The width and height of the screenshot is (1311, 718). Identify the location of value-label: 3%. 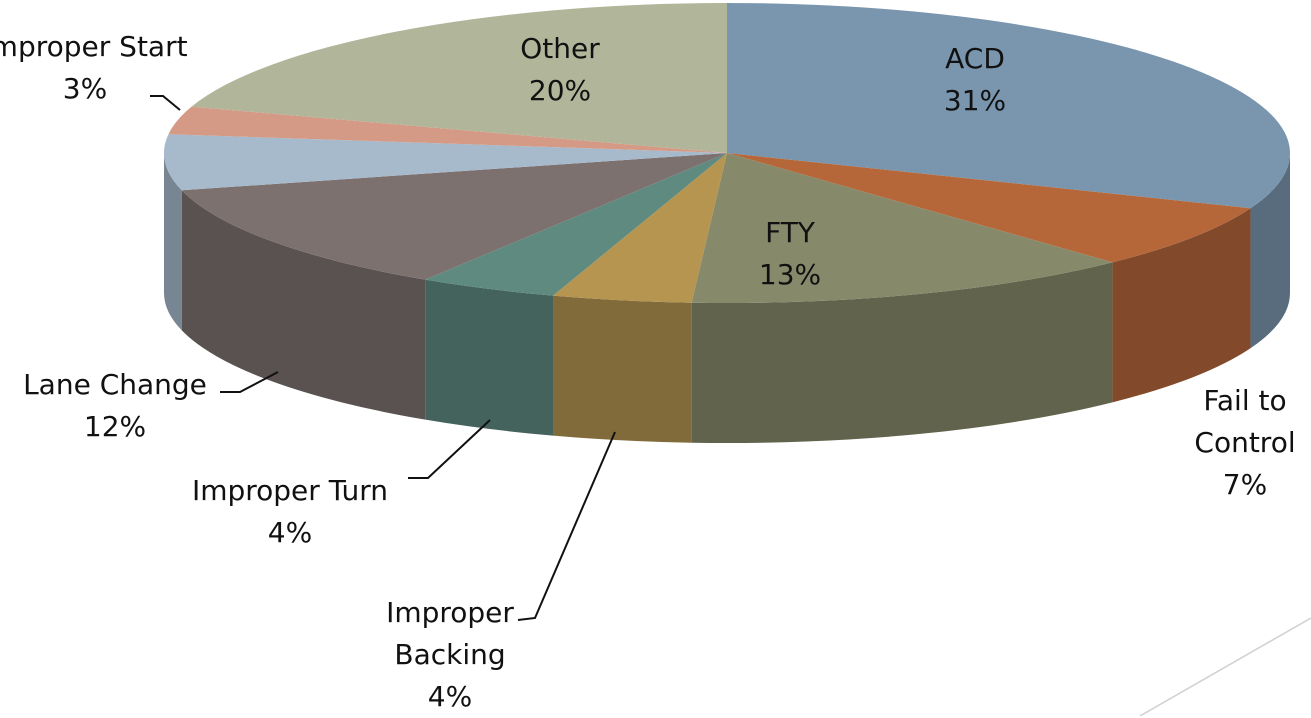
(85, 88).